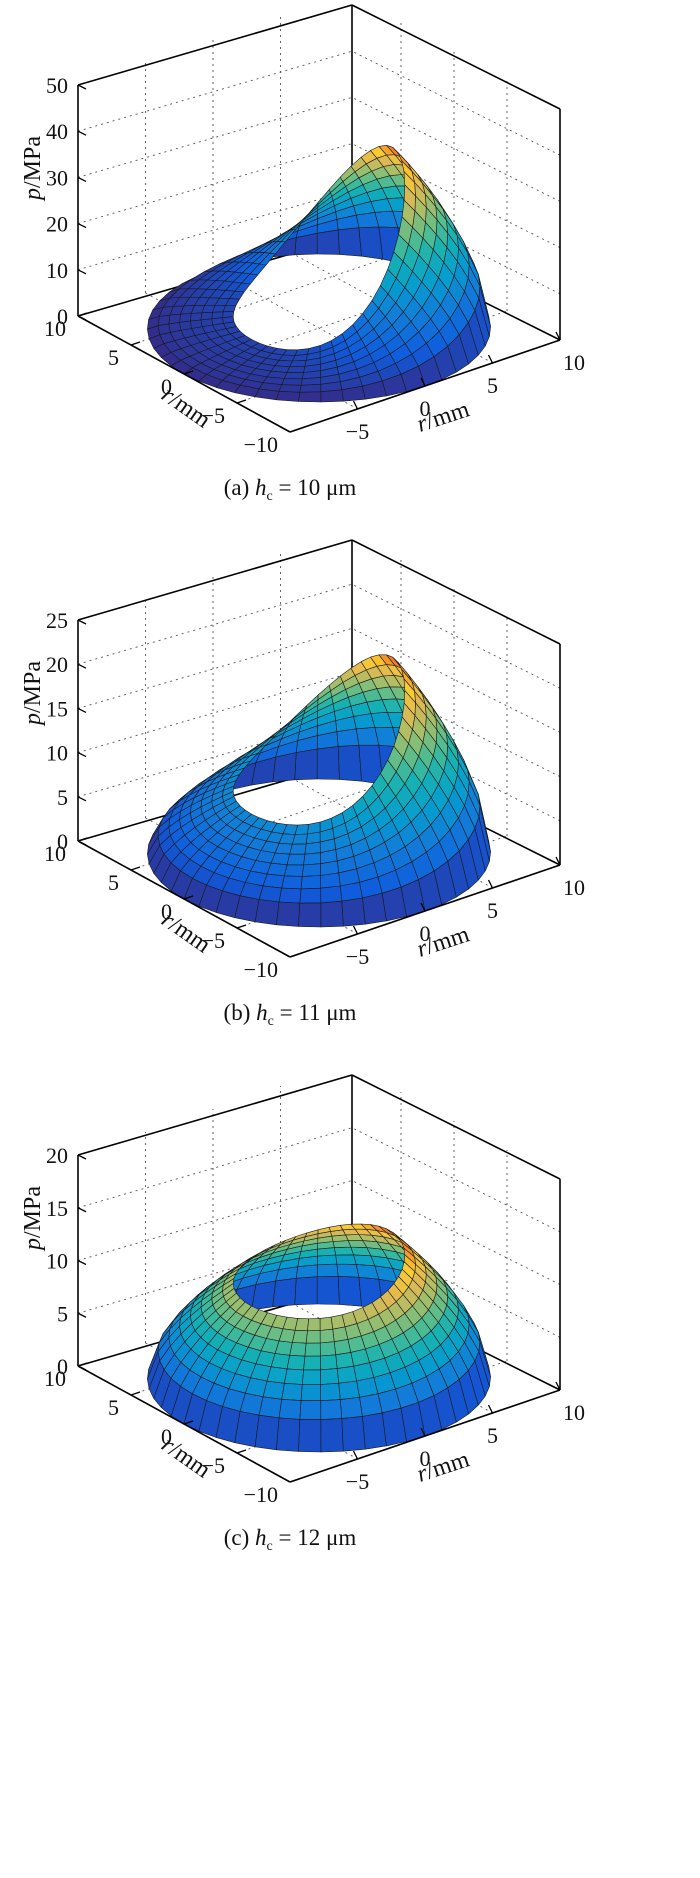  I want to click on z-tick-label: 10, so click(57, 753).